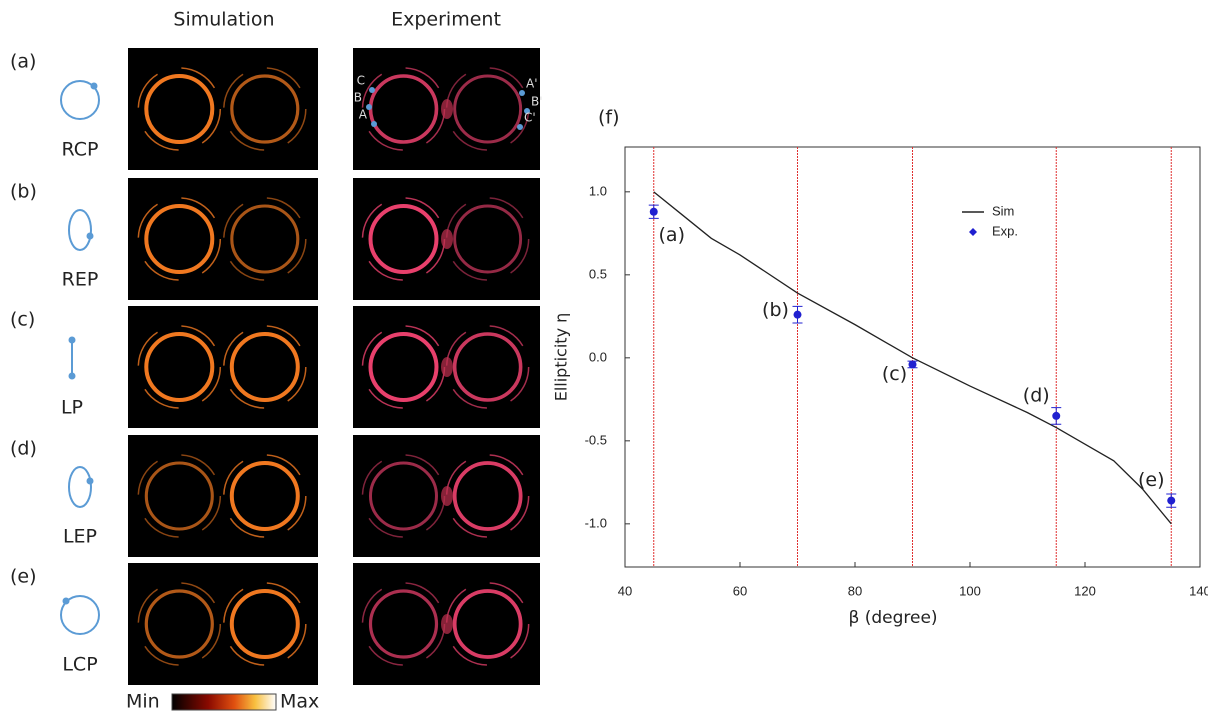 This screenshot has width=1208, height=717. Describe the element at coordinates (1005, 230) in the screenshot. I see `legend-label: Exp.` at that location.